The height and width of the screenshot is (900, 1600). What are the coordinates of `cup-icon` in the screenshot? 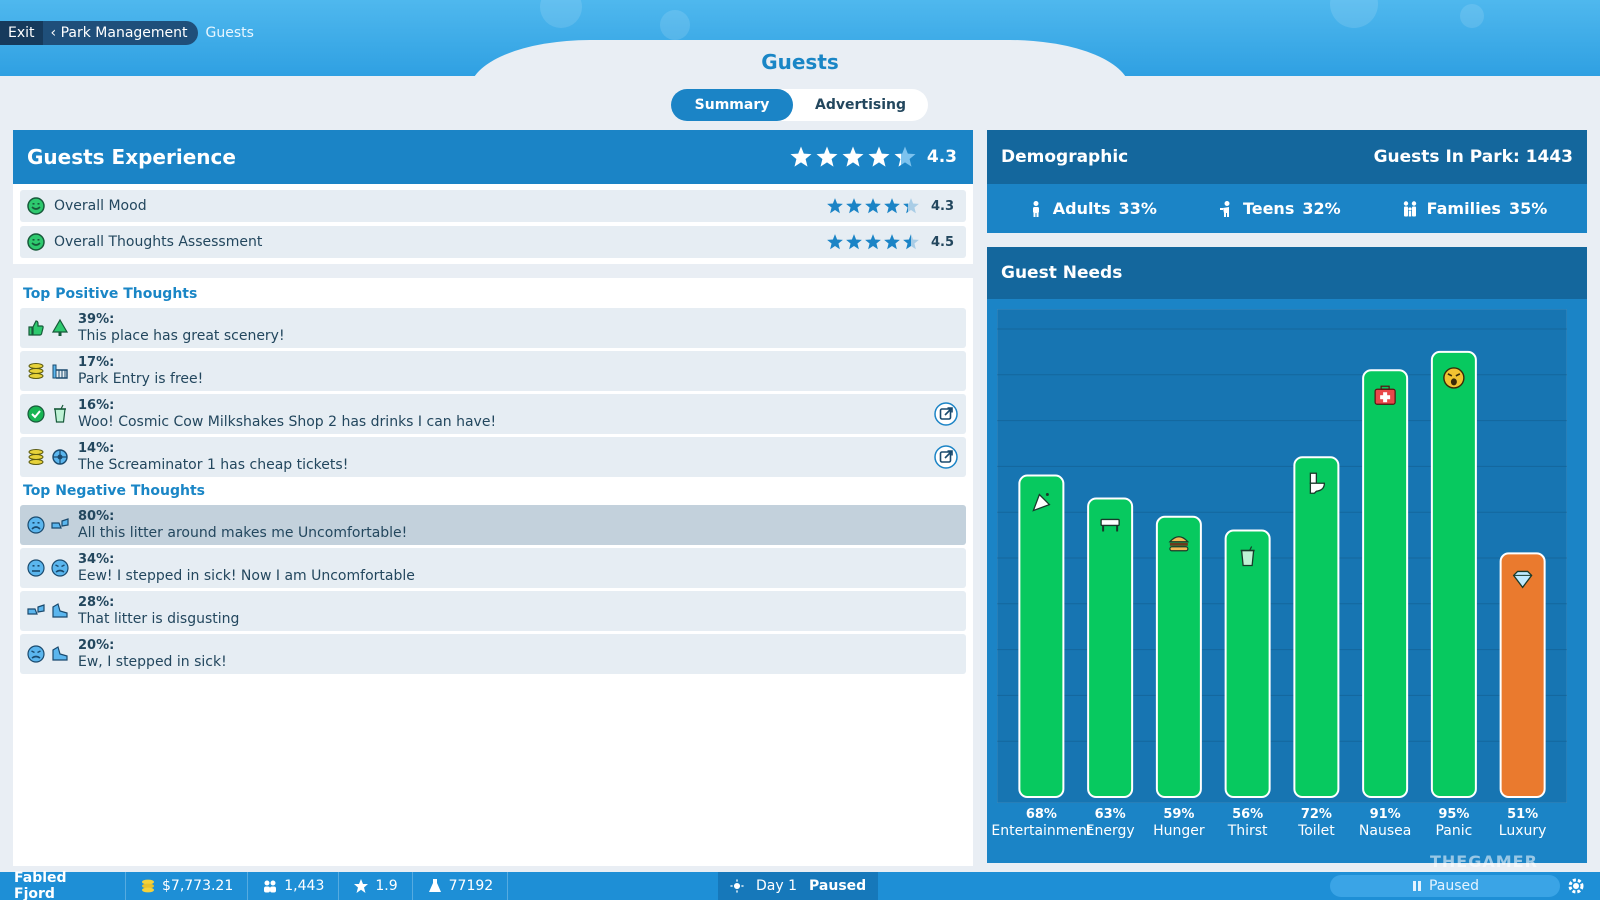 It's located at (60, 413).